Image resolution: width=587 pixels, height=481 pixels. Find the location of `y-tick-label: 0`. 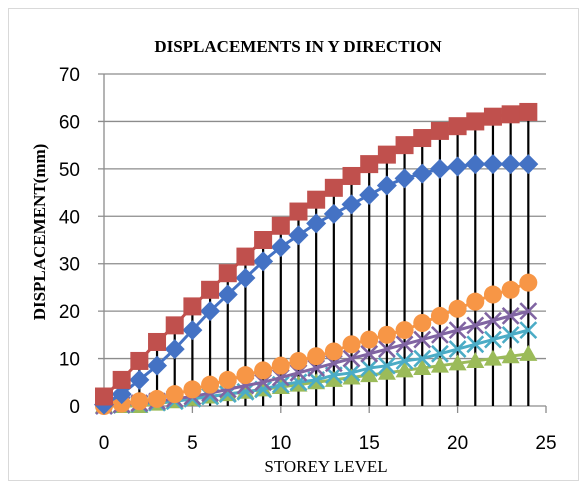

y-tick-label: 0 is located at coordinates (74, 407).